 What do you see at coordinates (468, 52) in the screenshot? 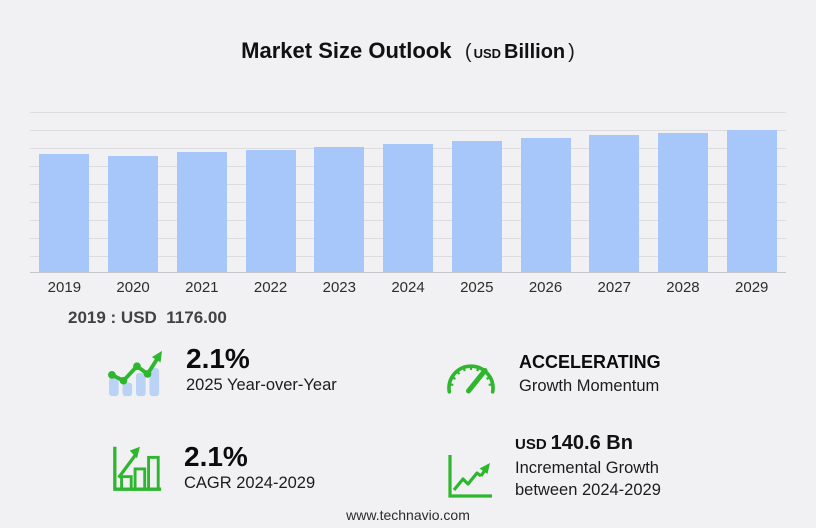
I see `title-paren-open: (` at bounding box center [468, 52].